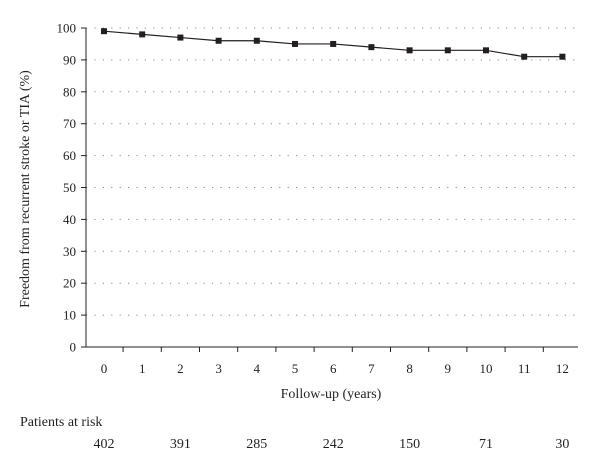 This screenshot has height=469, width=600. What do you see at coordinates (218, 368) in the screenshot?
I see `x-tick-label: 3` at bounding box center [218, 368].